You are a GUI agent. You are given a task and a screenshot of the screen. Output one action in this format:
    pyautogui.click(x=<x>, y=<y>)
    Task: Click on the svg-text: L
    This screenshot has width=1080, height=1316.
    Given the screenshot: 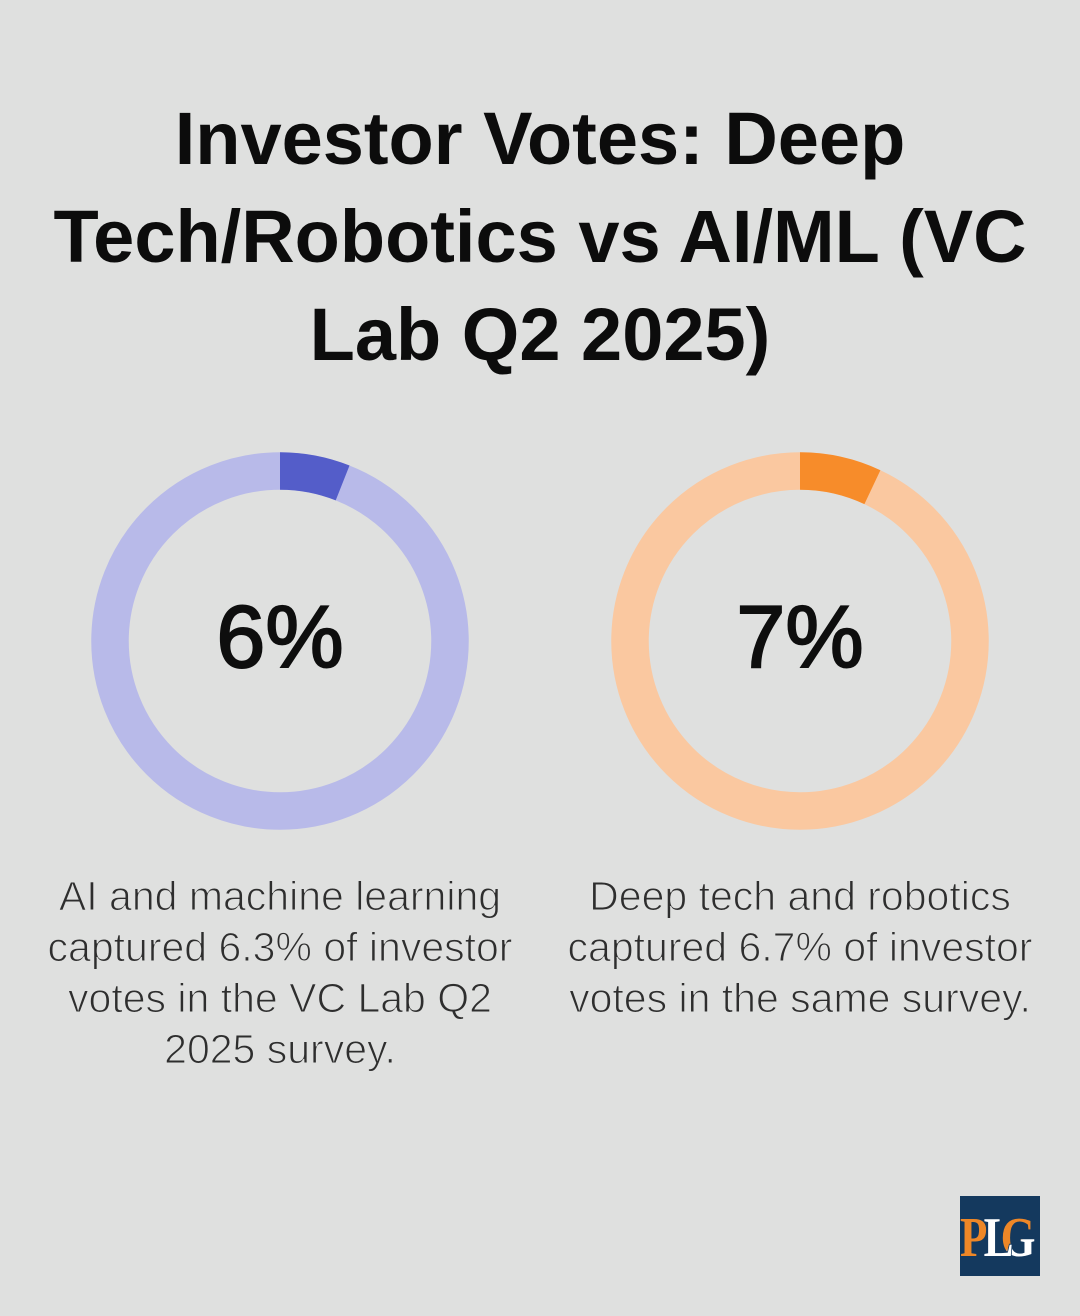 What is the action you would take?
    pyautogui.click(x=999, y=1237)
    